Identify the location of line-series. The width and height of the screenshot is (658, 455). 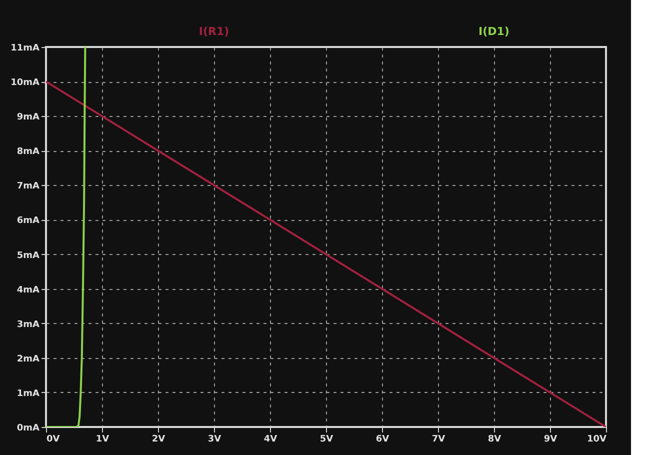
(66, 237).